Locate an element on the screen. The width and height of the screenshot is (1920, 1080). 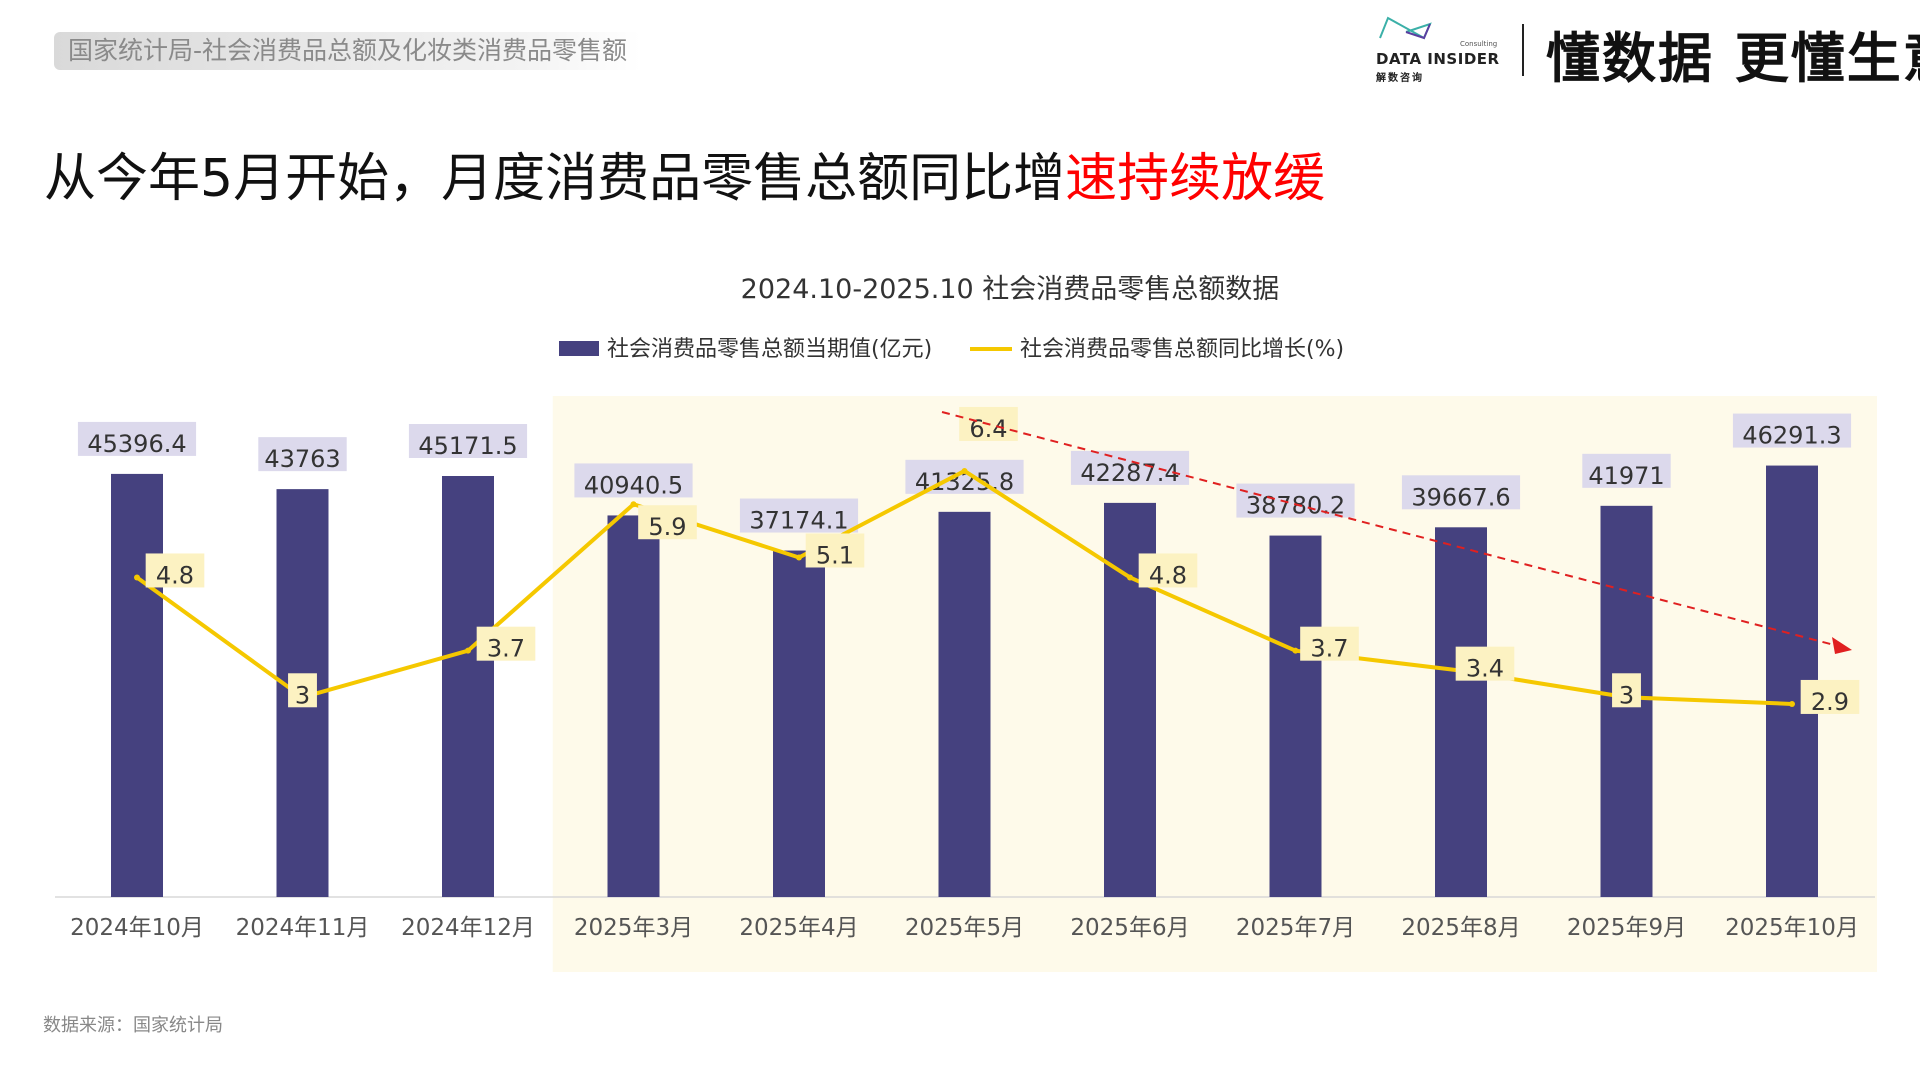
headline-main: 从今年5月开始，月度消费品零售总额同比增 is located at coordinates (555, 179).